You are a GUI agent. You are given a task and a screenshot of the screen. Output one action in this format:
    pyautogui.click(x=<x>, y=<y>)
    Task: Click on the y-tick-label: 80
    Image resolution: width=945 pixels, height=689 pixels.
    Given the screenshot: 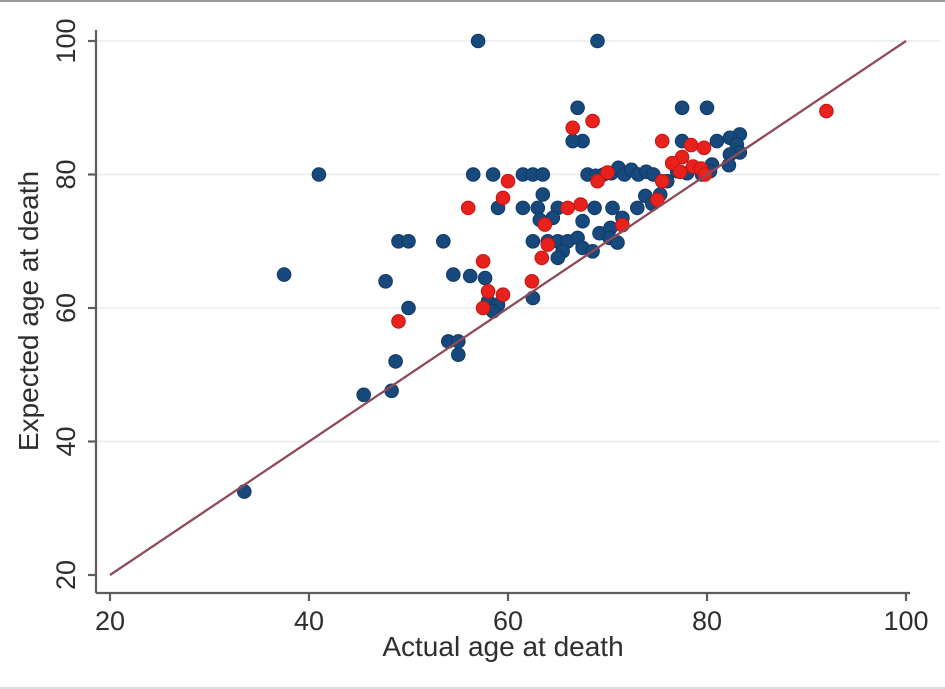 What is the action you would take?
    pyautogui.click(x=66, y=174)
    